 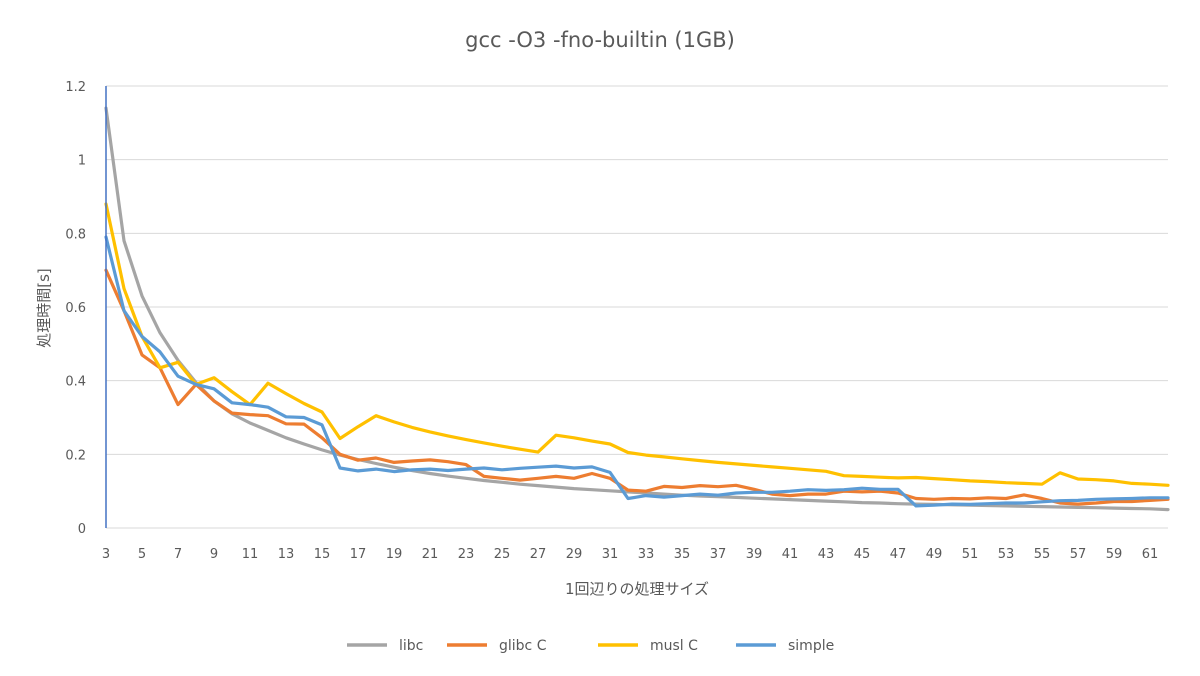 What do you see at coordinates (574, 554) in the screenshot?
I see `x-tick-label: 29` at bounding box center [574, 554].